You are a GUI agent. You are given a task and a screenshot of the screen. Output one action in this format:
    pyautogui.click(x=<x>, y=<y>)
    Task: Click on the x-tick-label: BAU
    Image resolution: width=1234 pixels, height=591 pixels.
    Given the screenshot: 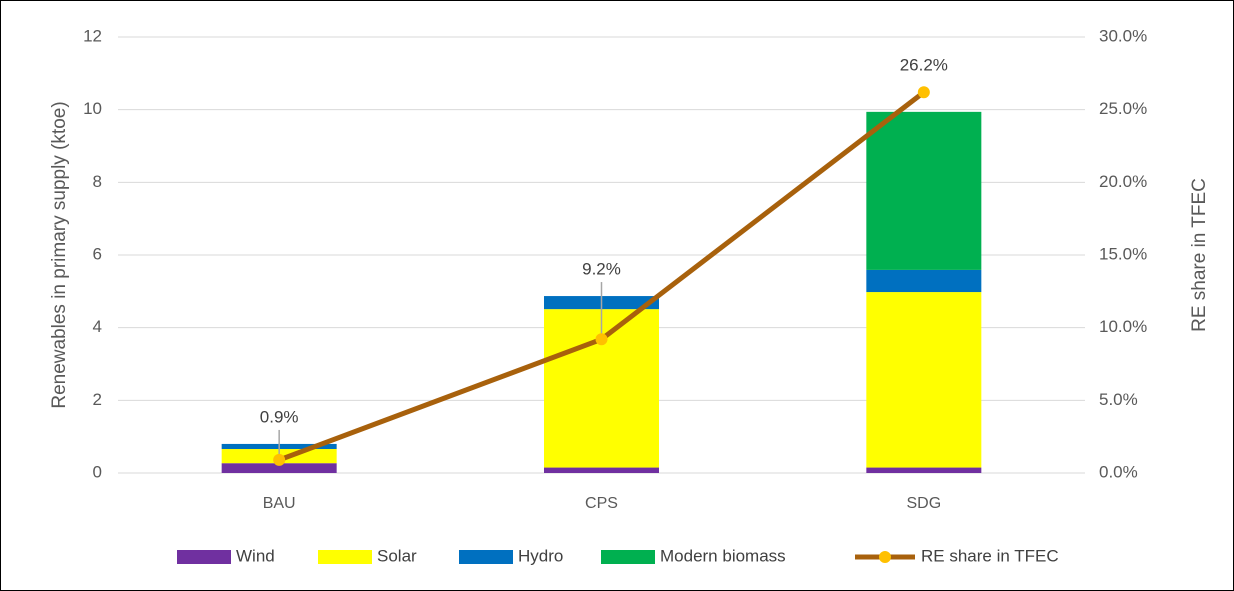 What is the action you would take?
    pyautogui.click(x=279, y=503)
    